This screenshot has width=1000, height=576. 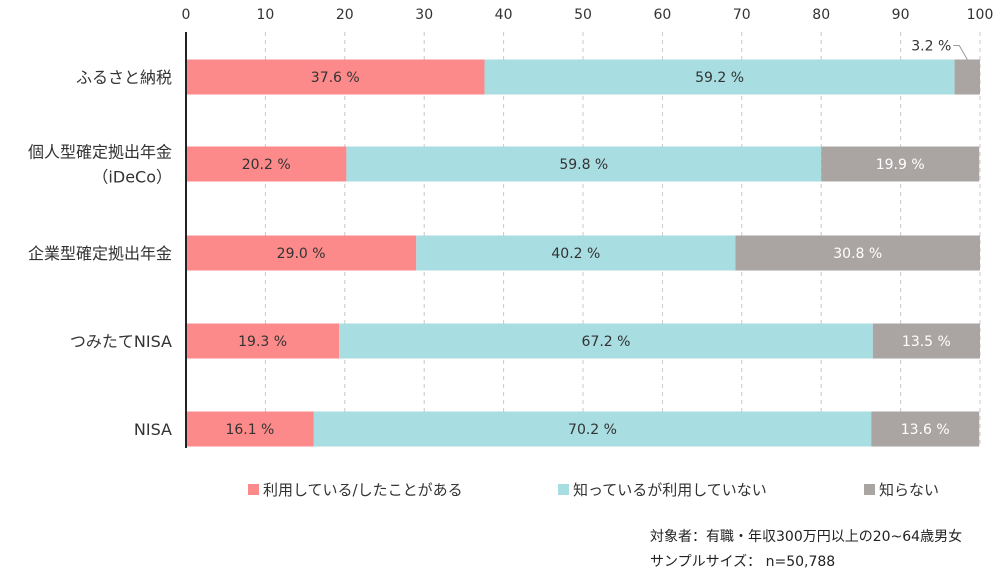 I want to click on legend-label: 知らない, so click(x=909, y=490).